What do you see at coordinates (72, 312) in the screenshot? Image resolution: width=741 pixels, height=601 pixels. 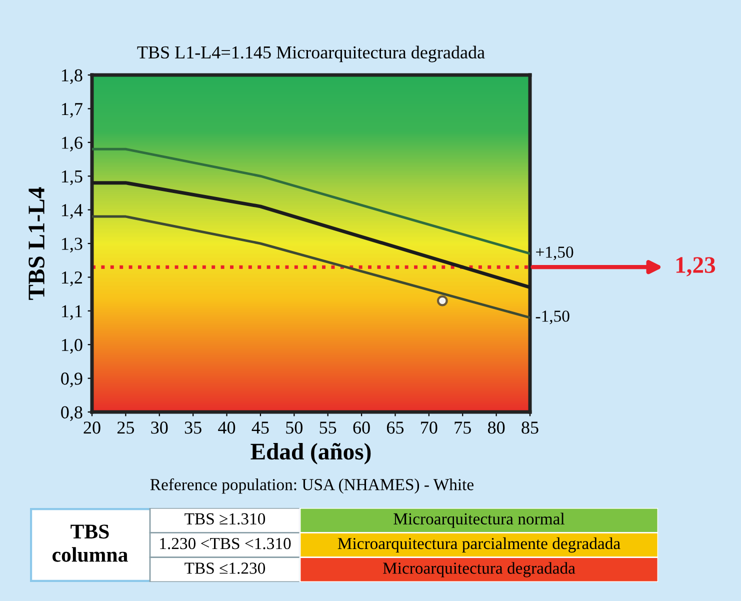 I see `y-tick-label: 1,1` at bounding box center [72, 312].